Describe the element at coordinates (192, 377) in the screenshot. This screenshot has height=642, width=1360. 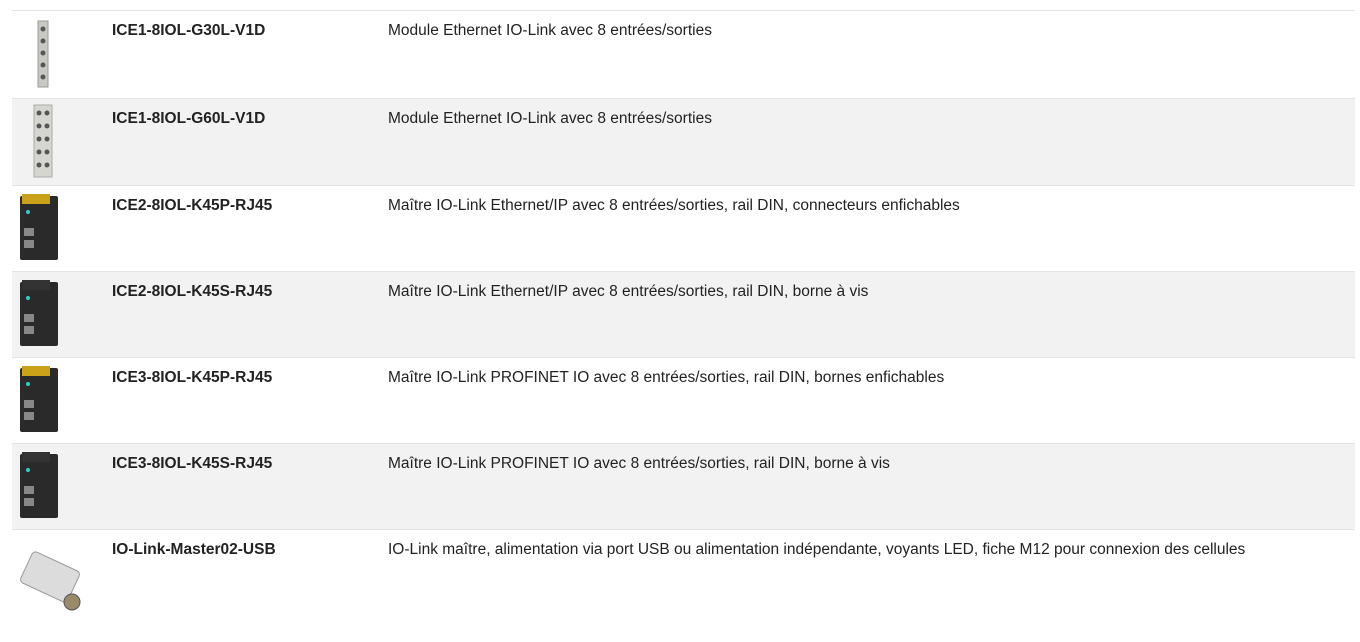
I see `product-code: ICE3-8IOL-K45P-RJ45` at that location.